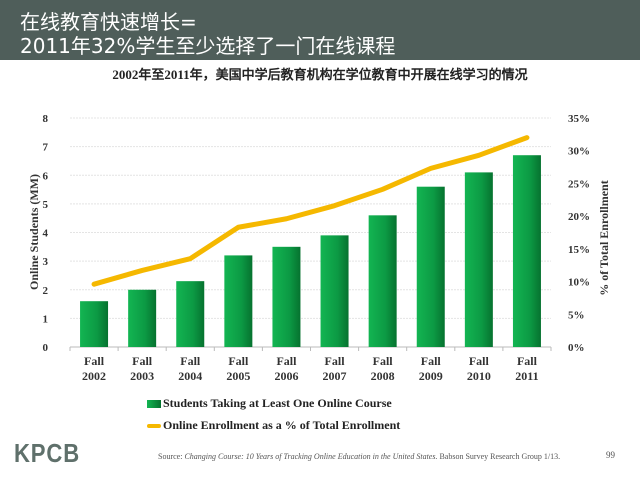 The height and width of the screenshot is (481, 640). I want to click on page-number: 99, so click(610, 455).